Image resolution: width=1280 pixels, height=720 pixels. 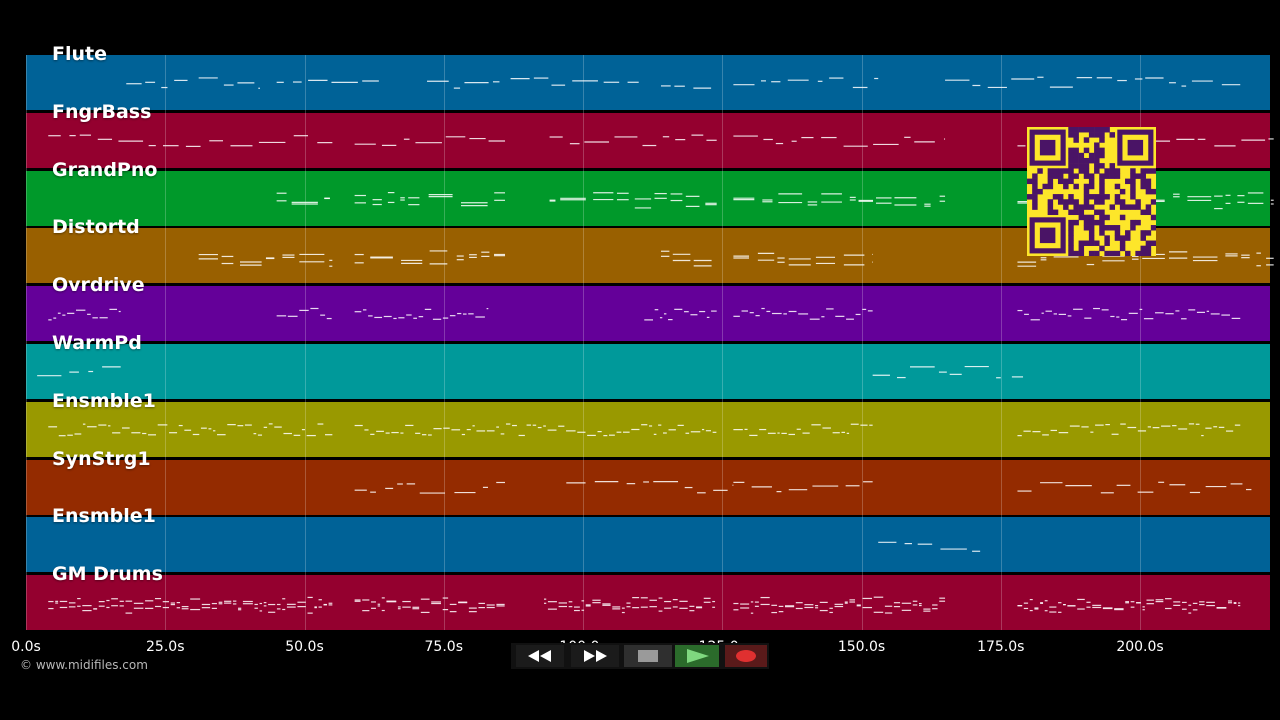 What do you see at coordinates (1140, 647) in the screenshot?
I see `tick-label: 200.0s` at bounding box center [1140, 647].